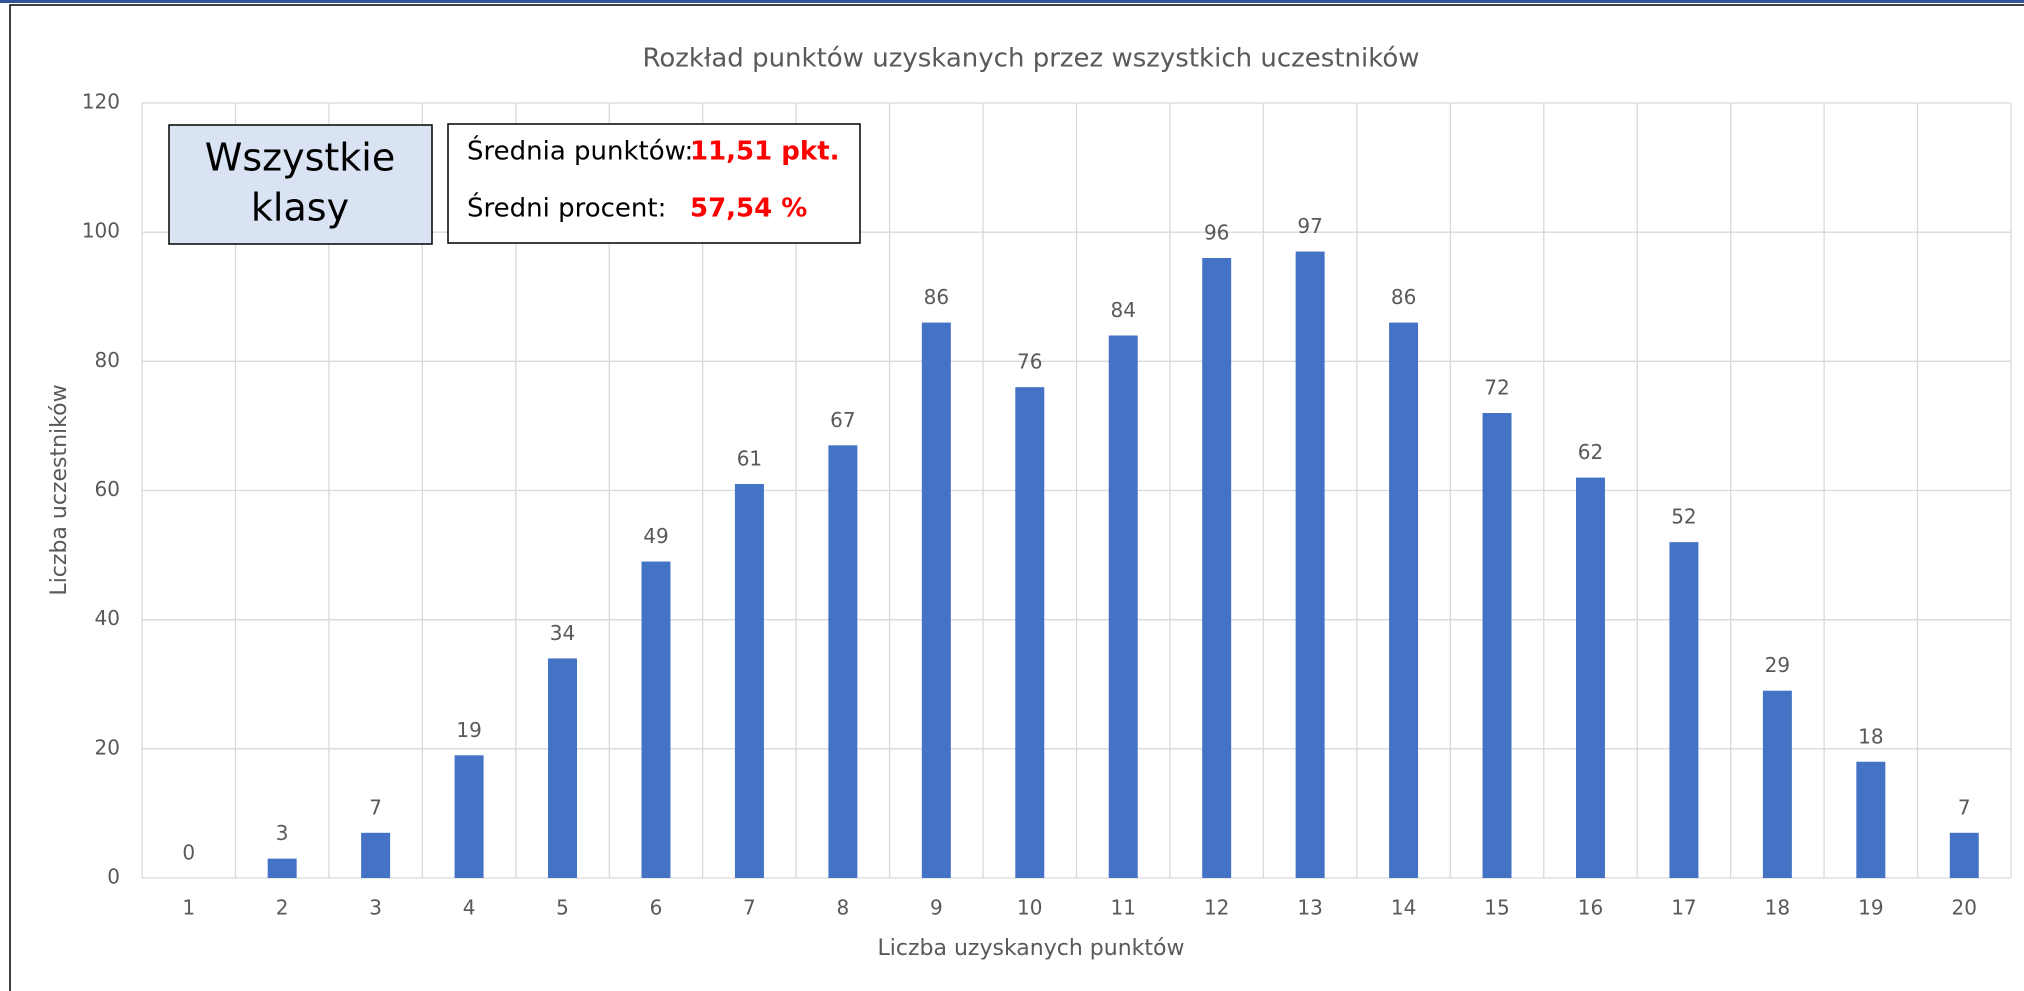  Describe the element at coordinates (749, 908) in the screenshot. I see `x-tick-label: 7` at that location.